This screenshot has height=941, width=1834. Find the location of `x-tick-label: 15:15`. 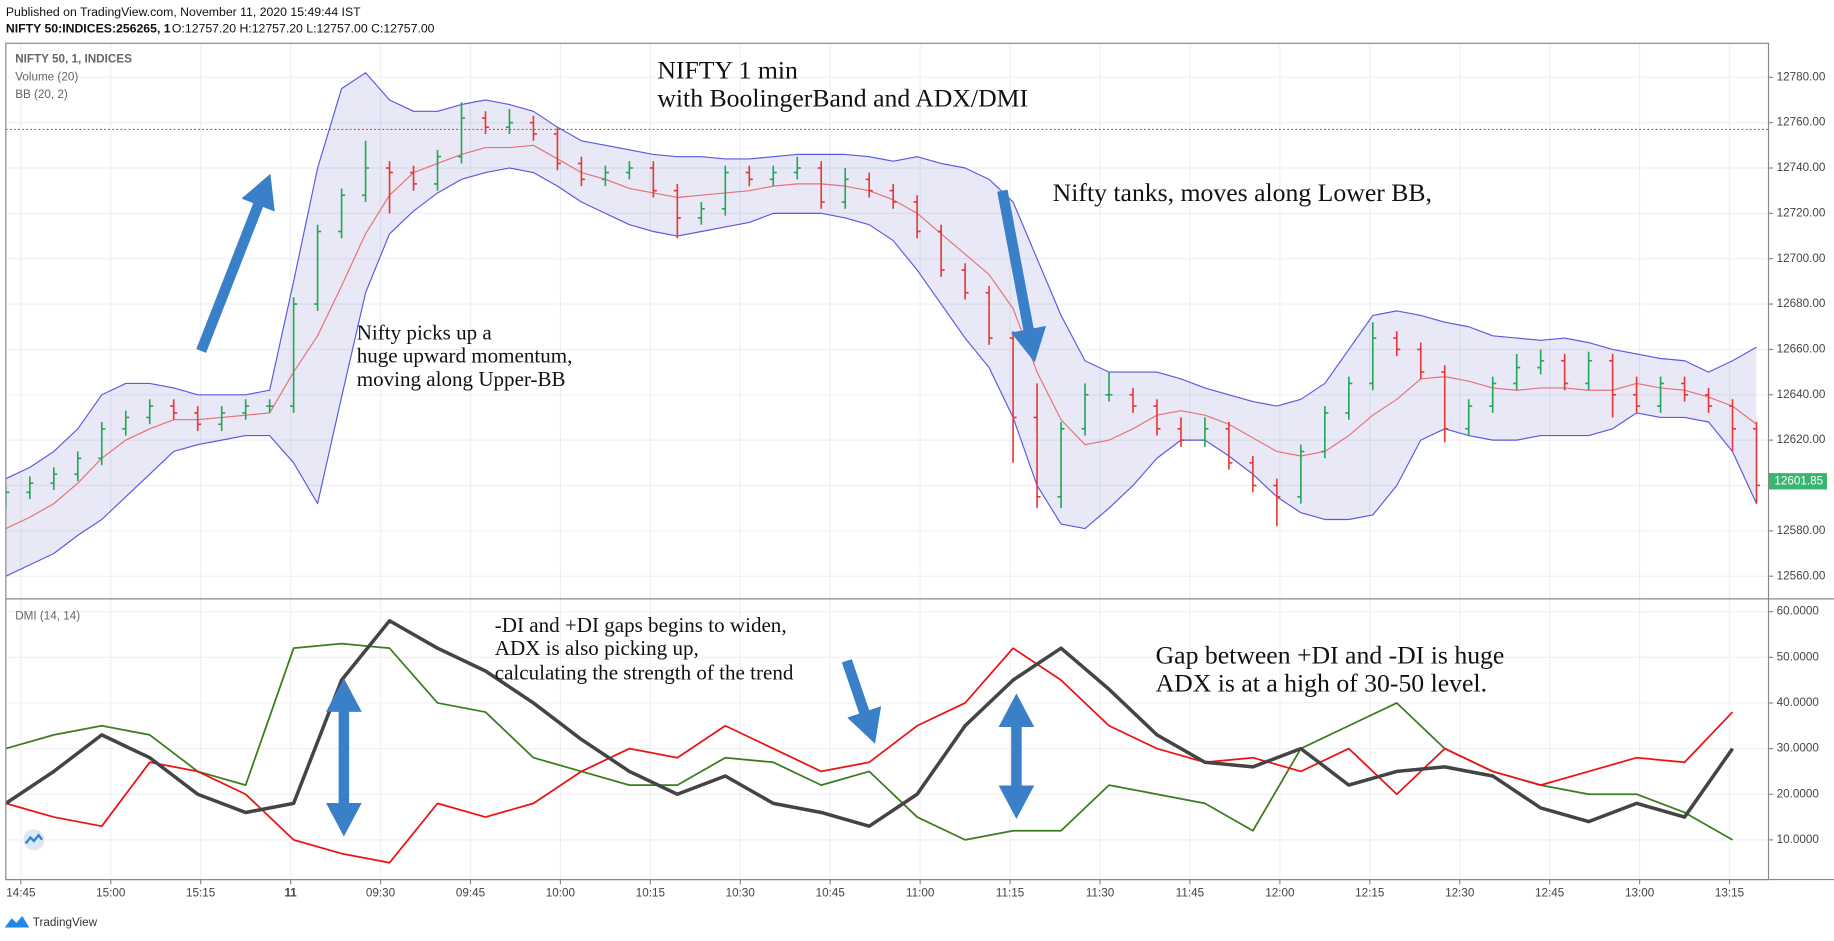

x-tick-label: 15:15 is located at coordinates (201, 893).